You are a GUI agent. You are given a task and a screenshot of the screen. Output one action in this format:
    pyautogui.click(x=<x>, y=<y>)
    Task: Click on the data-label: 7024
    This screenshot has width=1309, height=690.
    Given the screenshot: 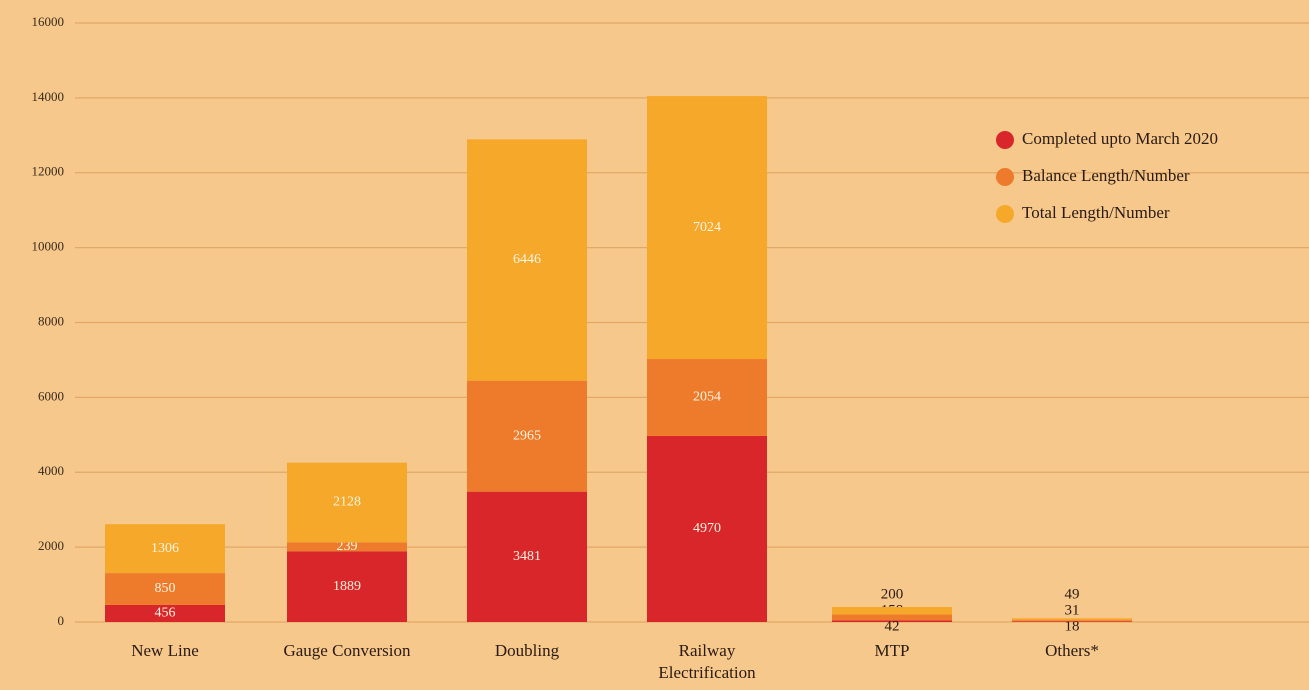 What is the action you would take?
    pyautogui.click(x=707, y=227)
    